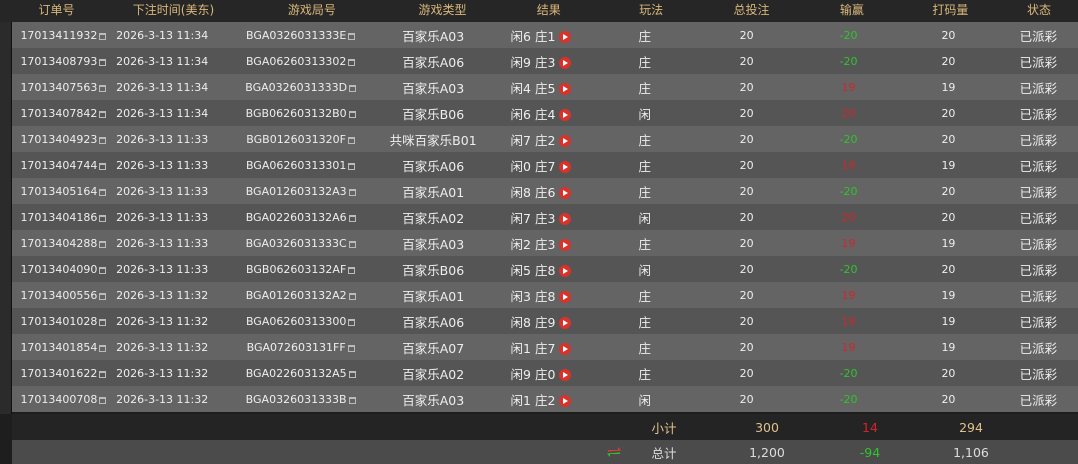 The width and height of the screenshot is (1078, 464). I want to click on round-cell: BGA012603132A2, so click(301, 295).